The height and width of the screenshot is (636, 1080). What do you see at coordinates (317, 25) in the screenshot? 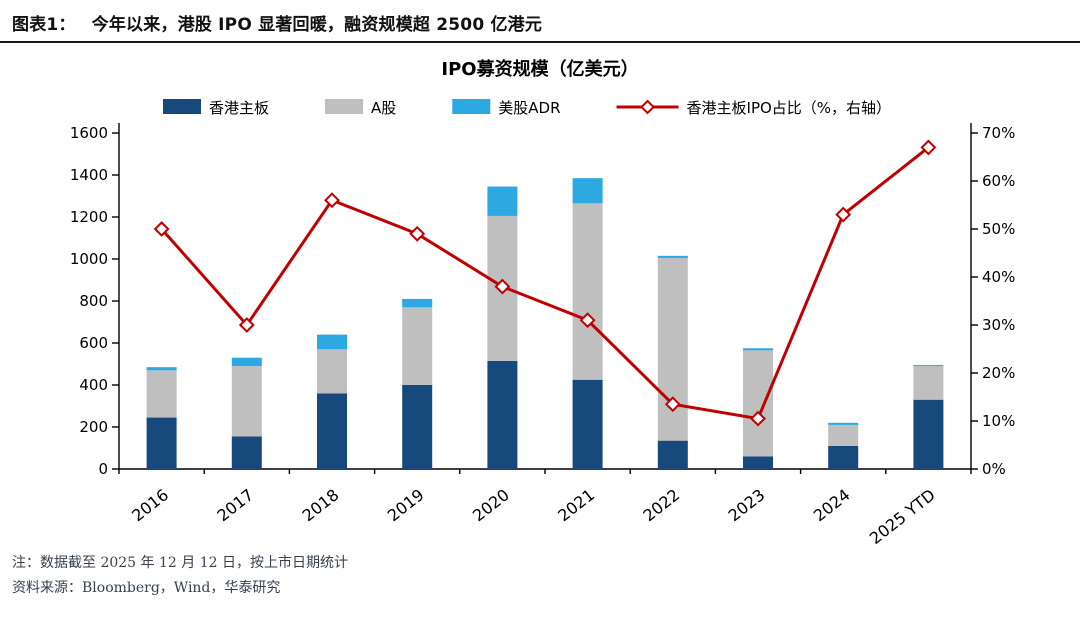
I see `figure-title: 今年以来，港股 IPO 显著回暖，融资规模超 2500 亿港元` at bounding box center [317, 25].